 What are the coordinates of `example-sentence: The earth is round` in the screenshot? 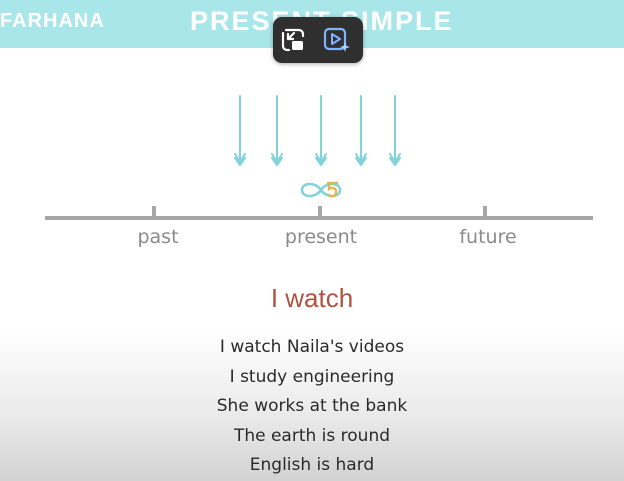 It's located at (312, 435).